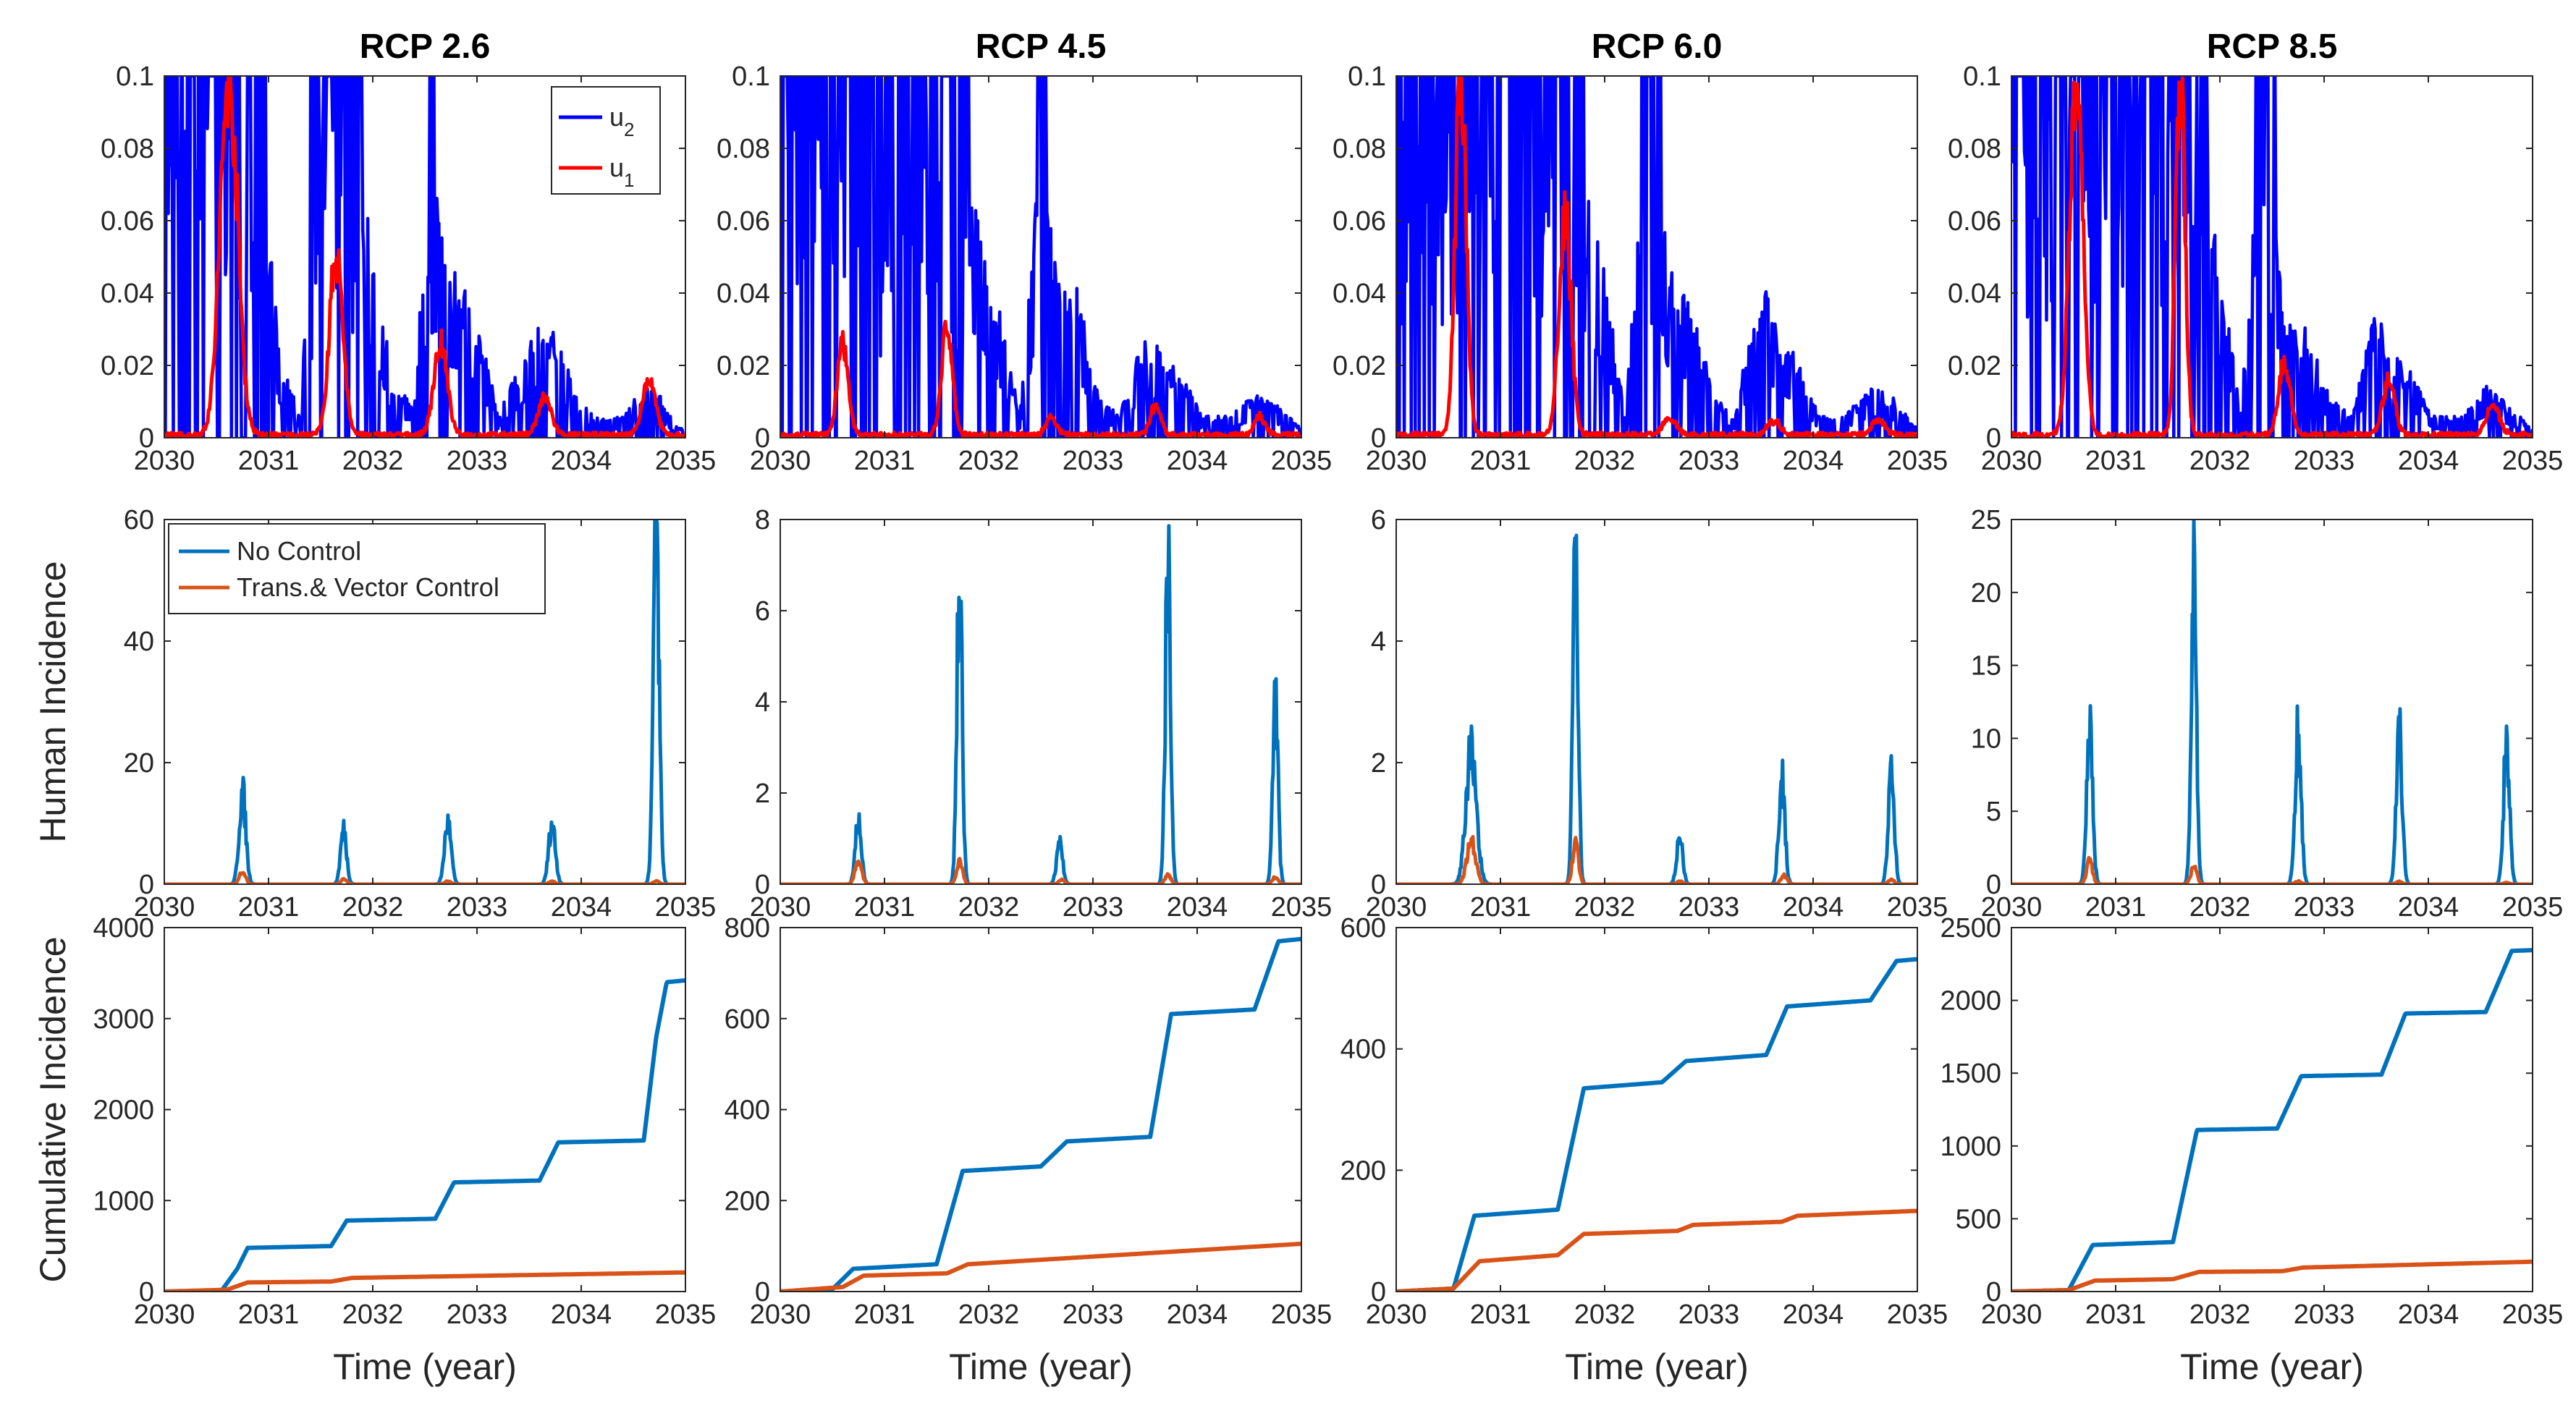 The height and width of the screenshot is (1416, 2576). What do you see at coordinates (1363, 1050) in the screenshot?
I see `y-tick-label: 400` at bounding box center [1363, 1050].